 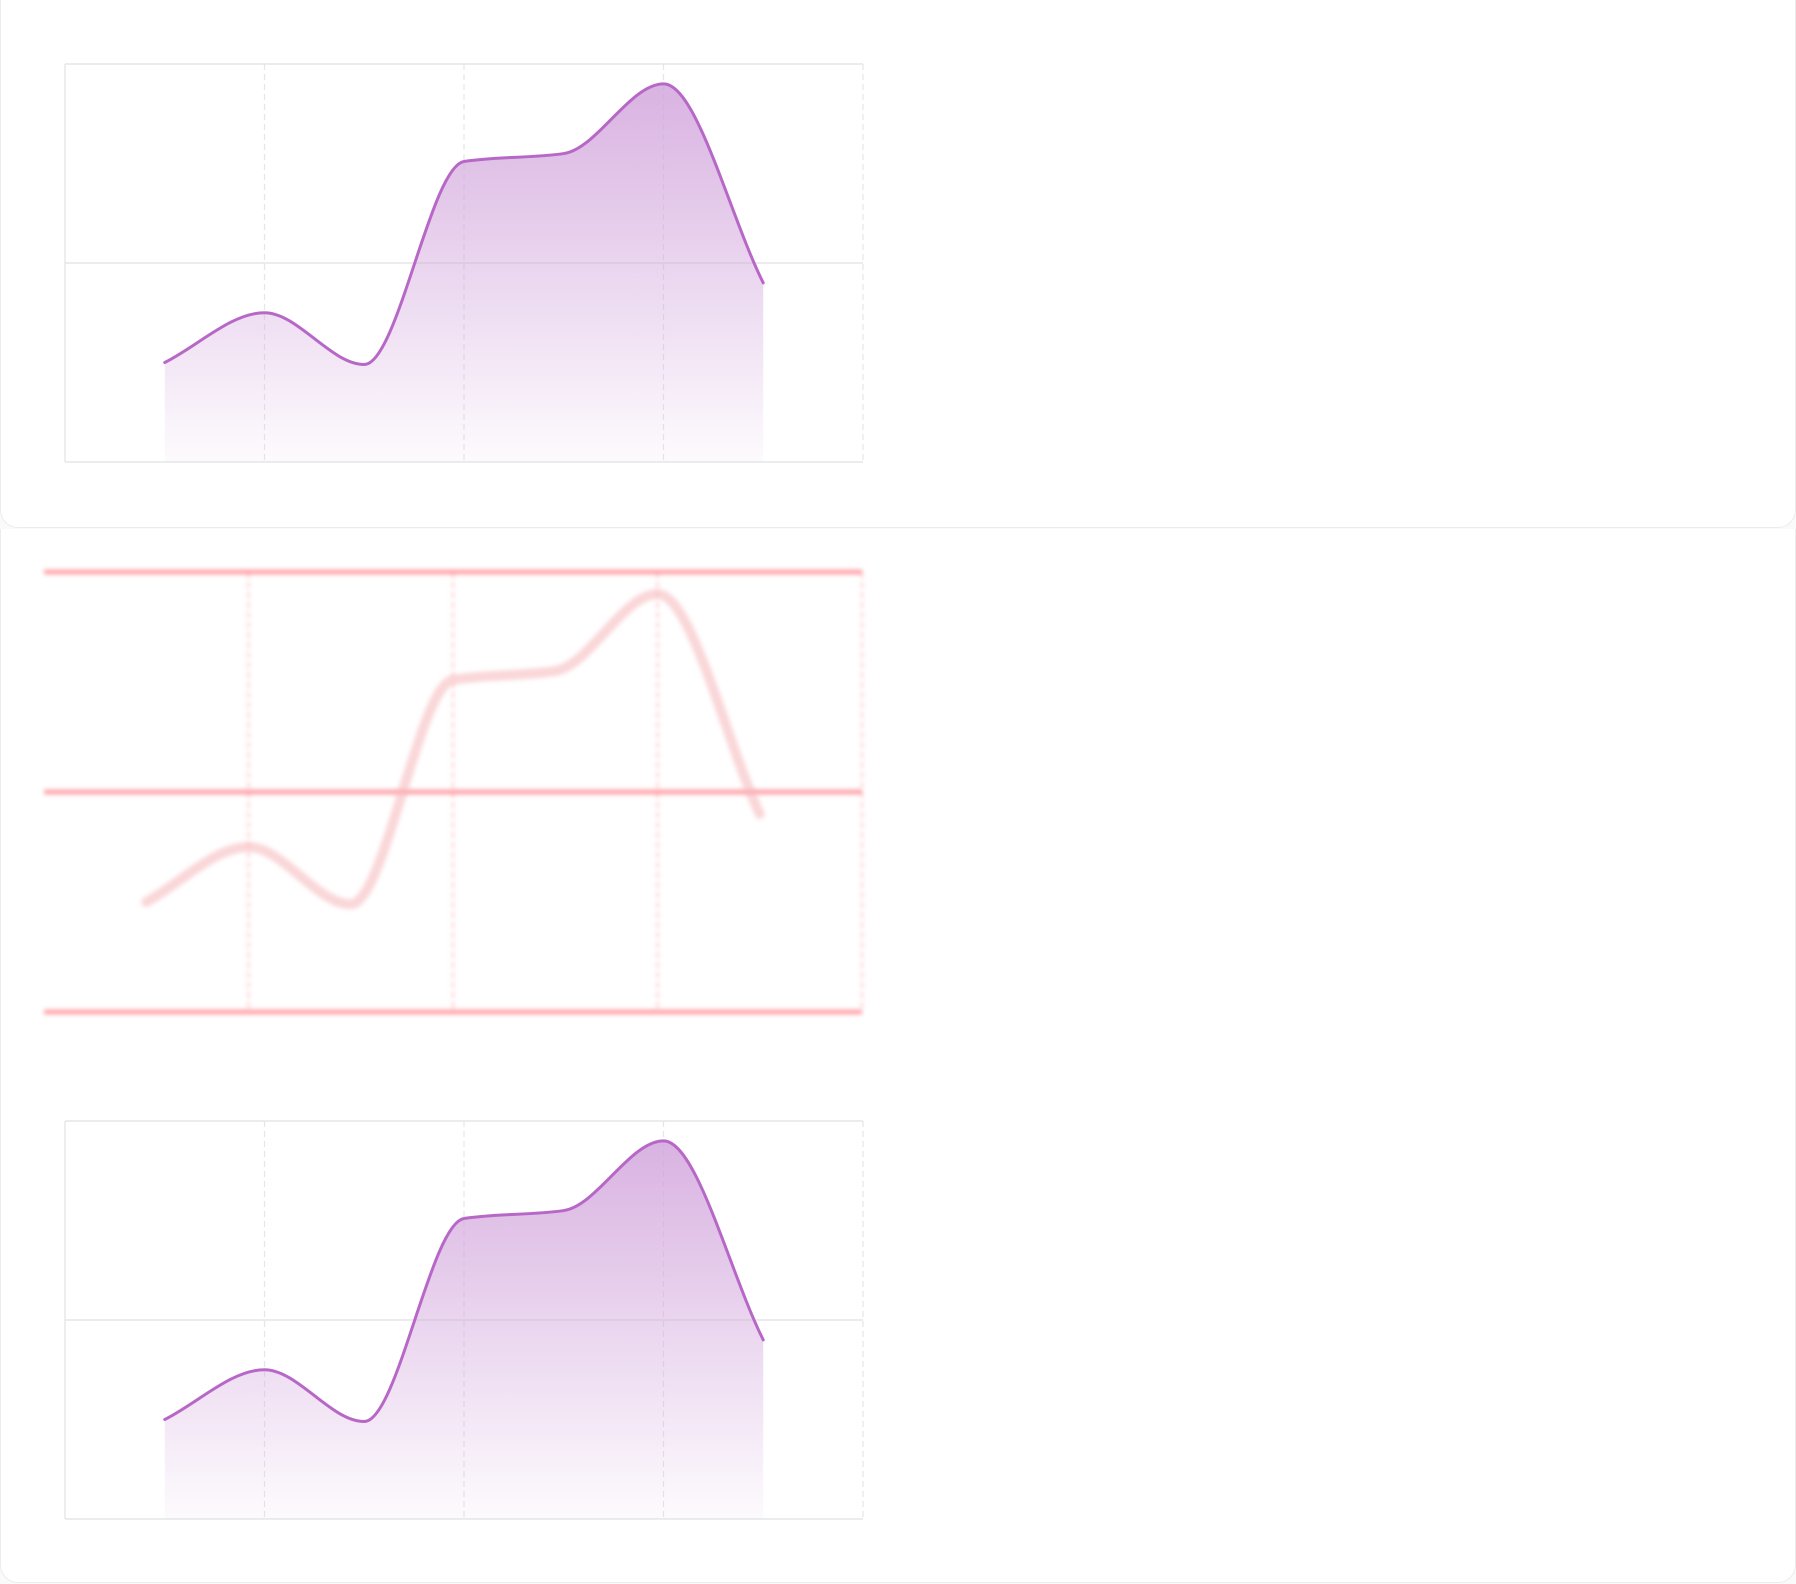 I want to click on line-chart-ghost, so click(x=453, y=792).